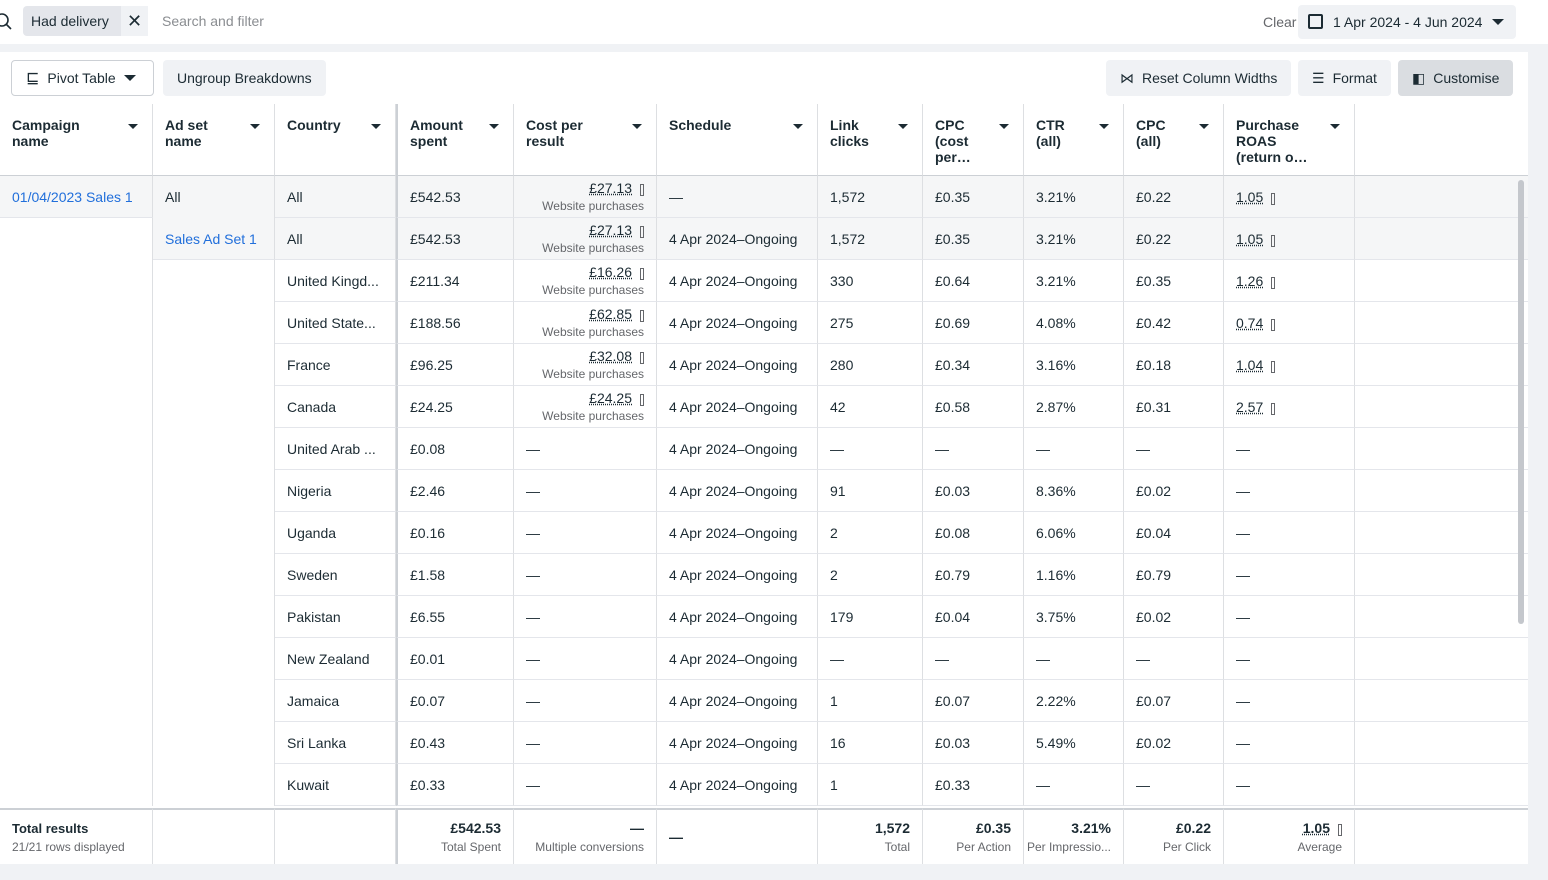  Describe the element at coordinates (848, 196) in the screenshot. I see `cell-text: 1,572` at that location.